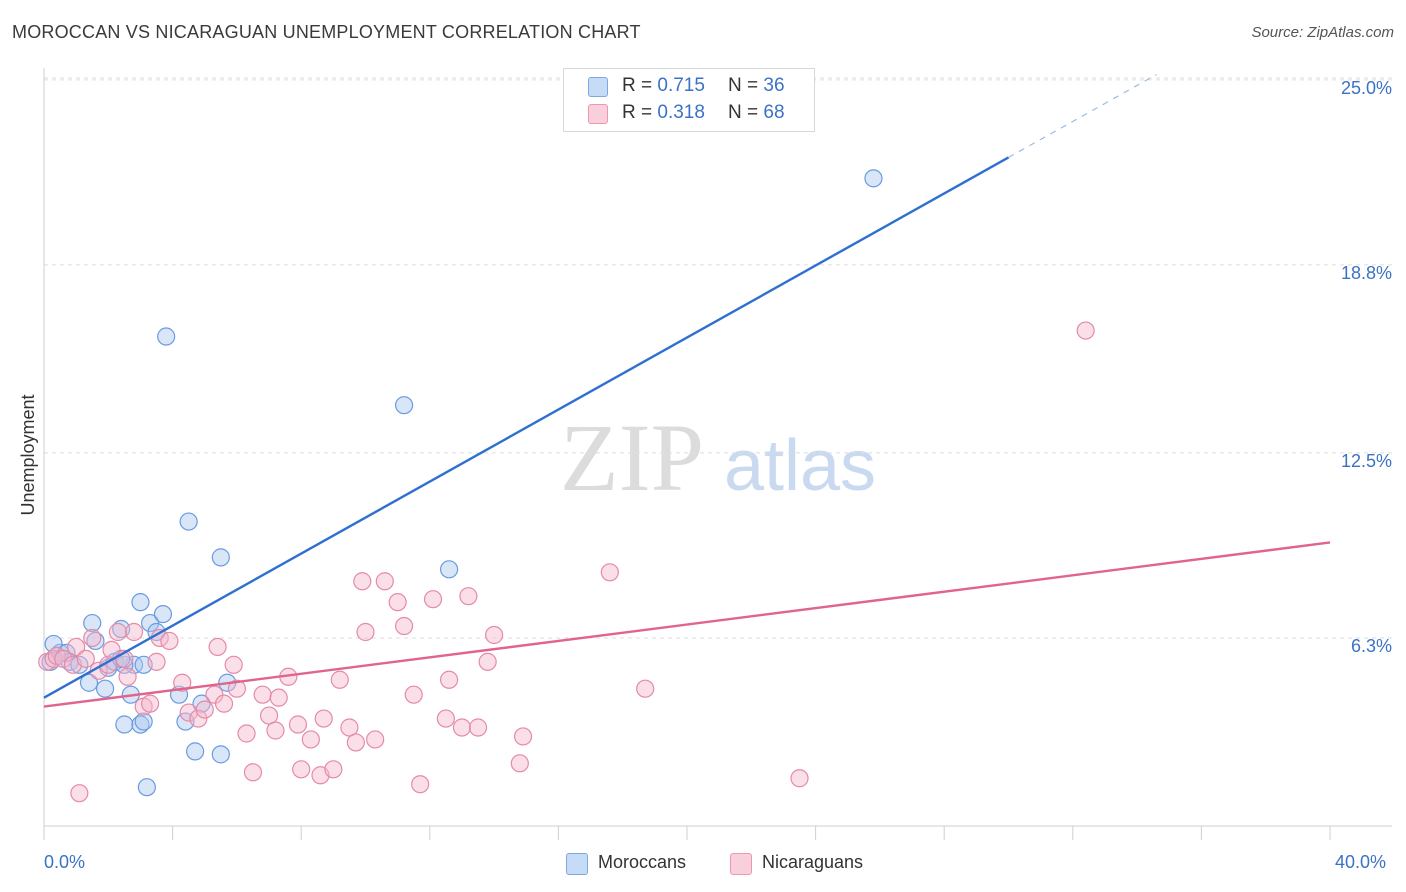 The image size is (1406, 892). What do you see at coordinates (703, 865) in the screenshot?
I see `series-legend: Moroccans Nicaraguans` at bounding box center [703, 865].